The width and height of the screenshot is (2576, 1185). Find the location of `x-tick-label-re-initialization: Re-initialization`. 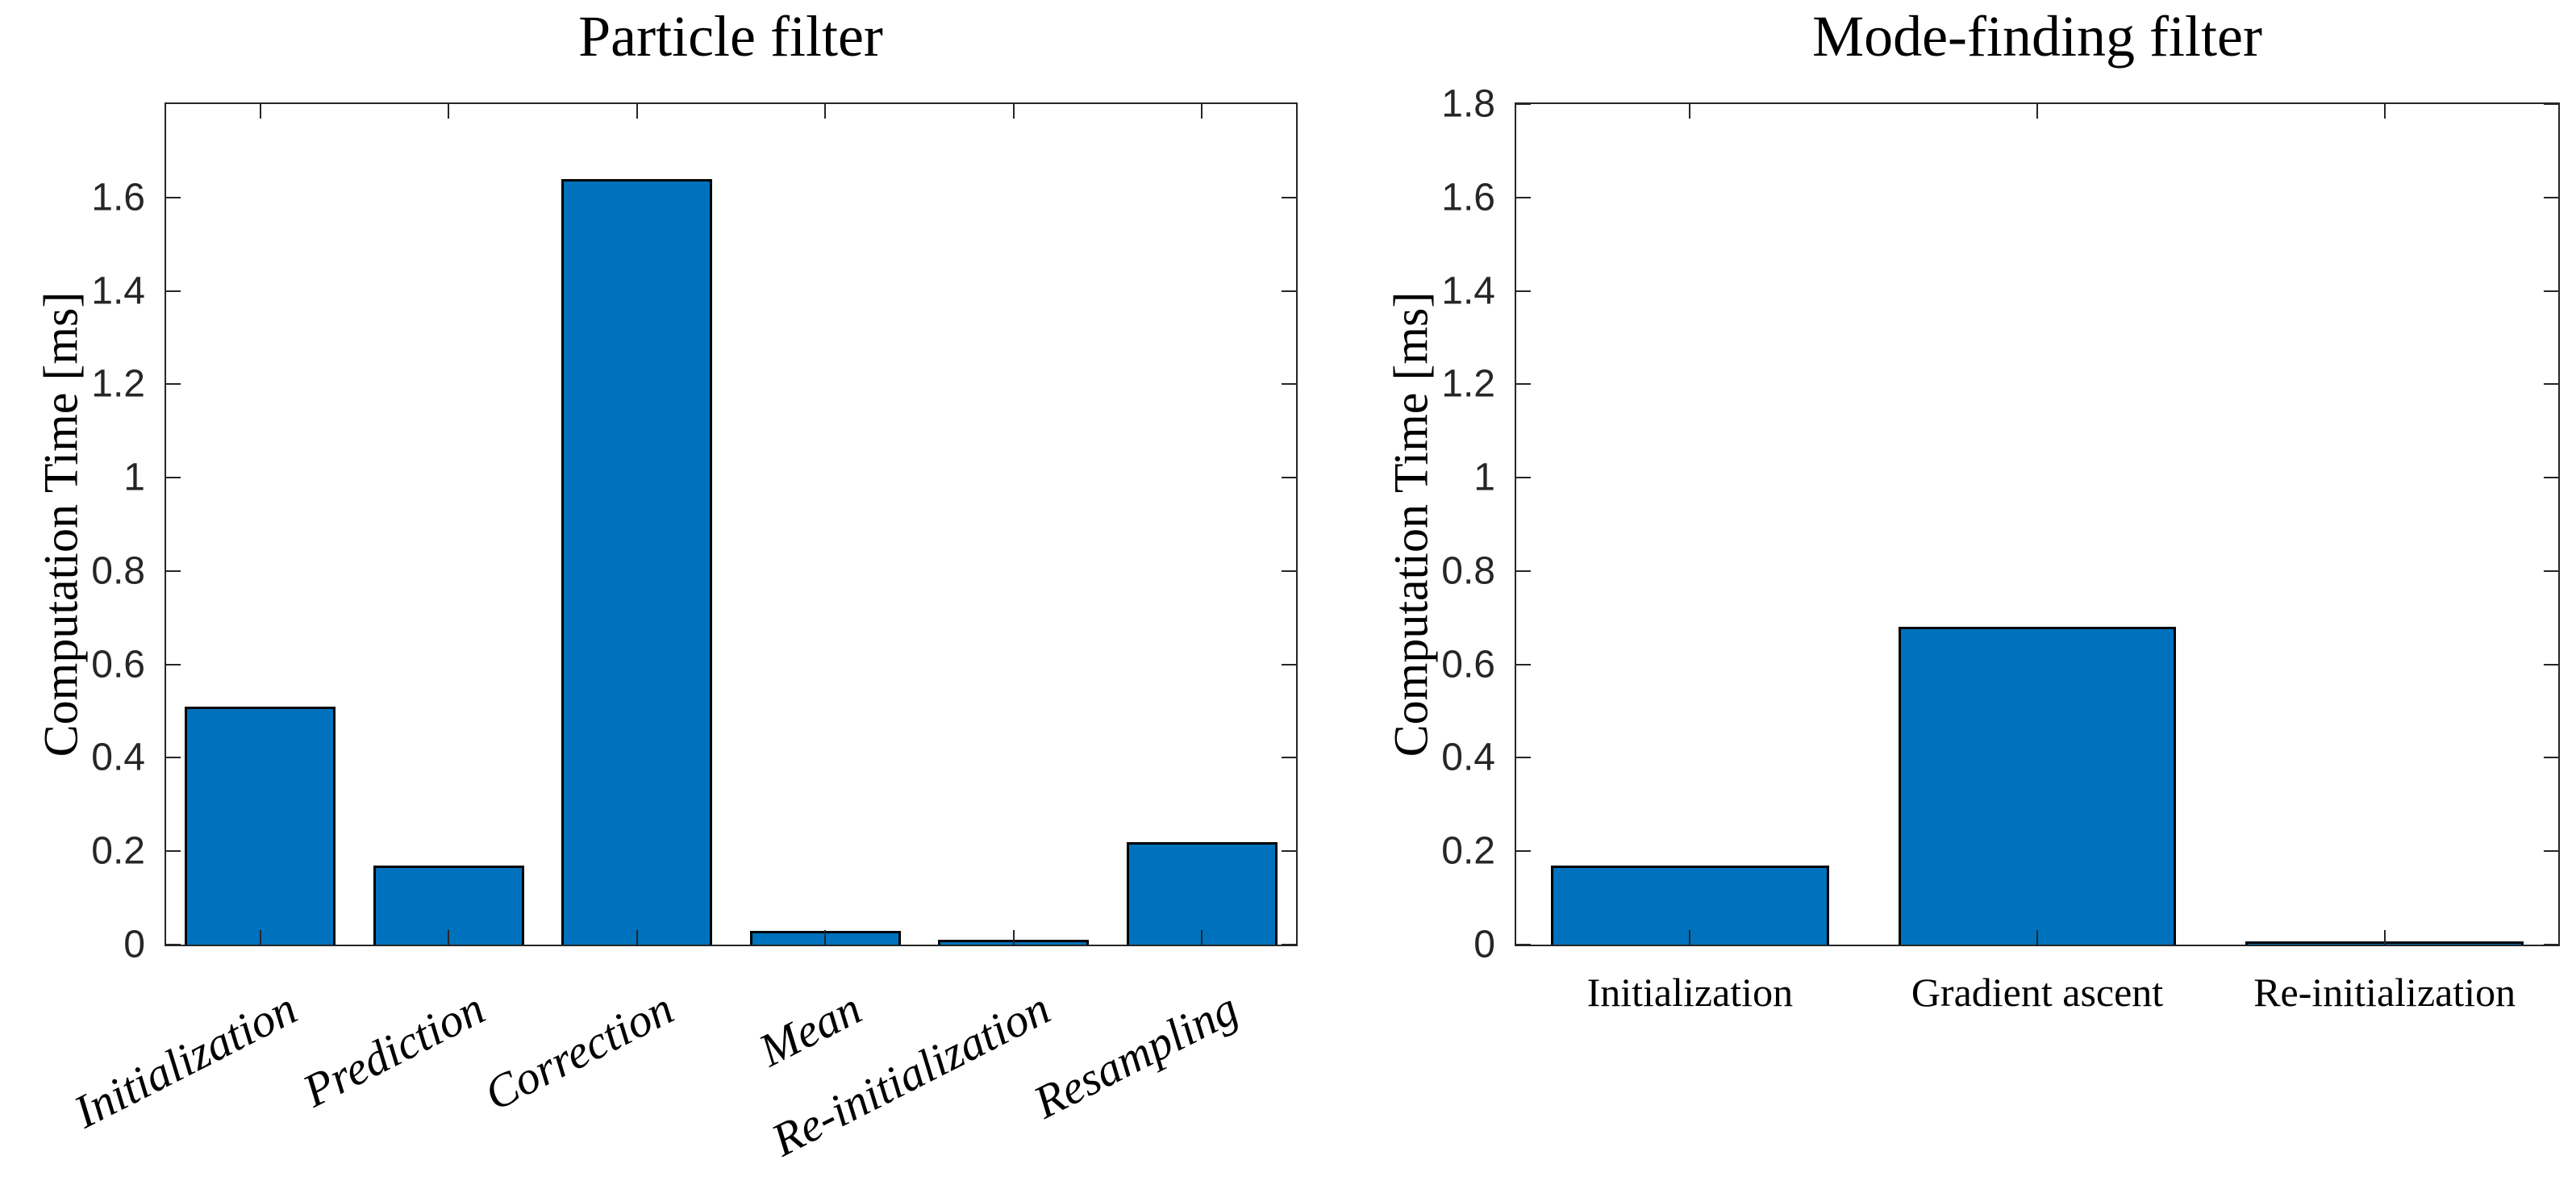

x-tick-label-re-initialization: Re-initialization is located at coordinates (2384, 993).